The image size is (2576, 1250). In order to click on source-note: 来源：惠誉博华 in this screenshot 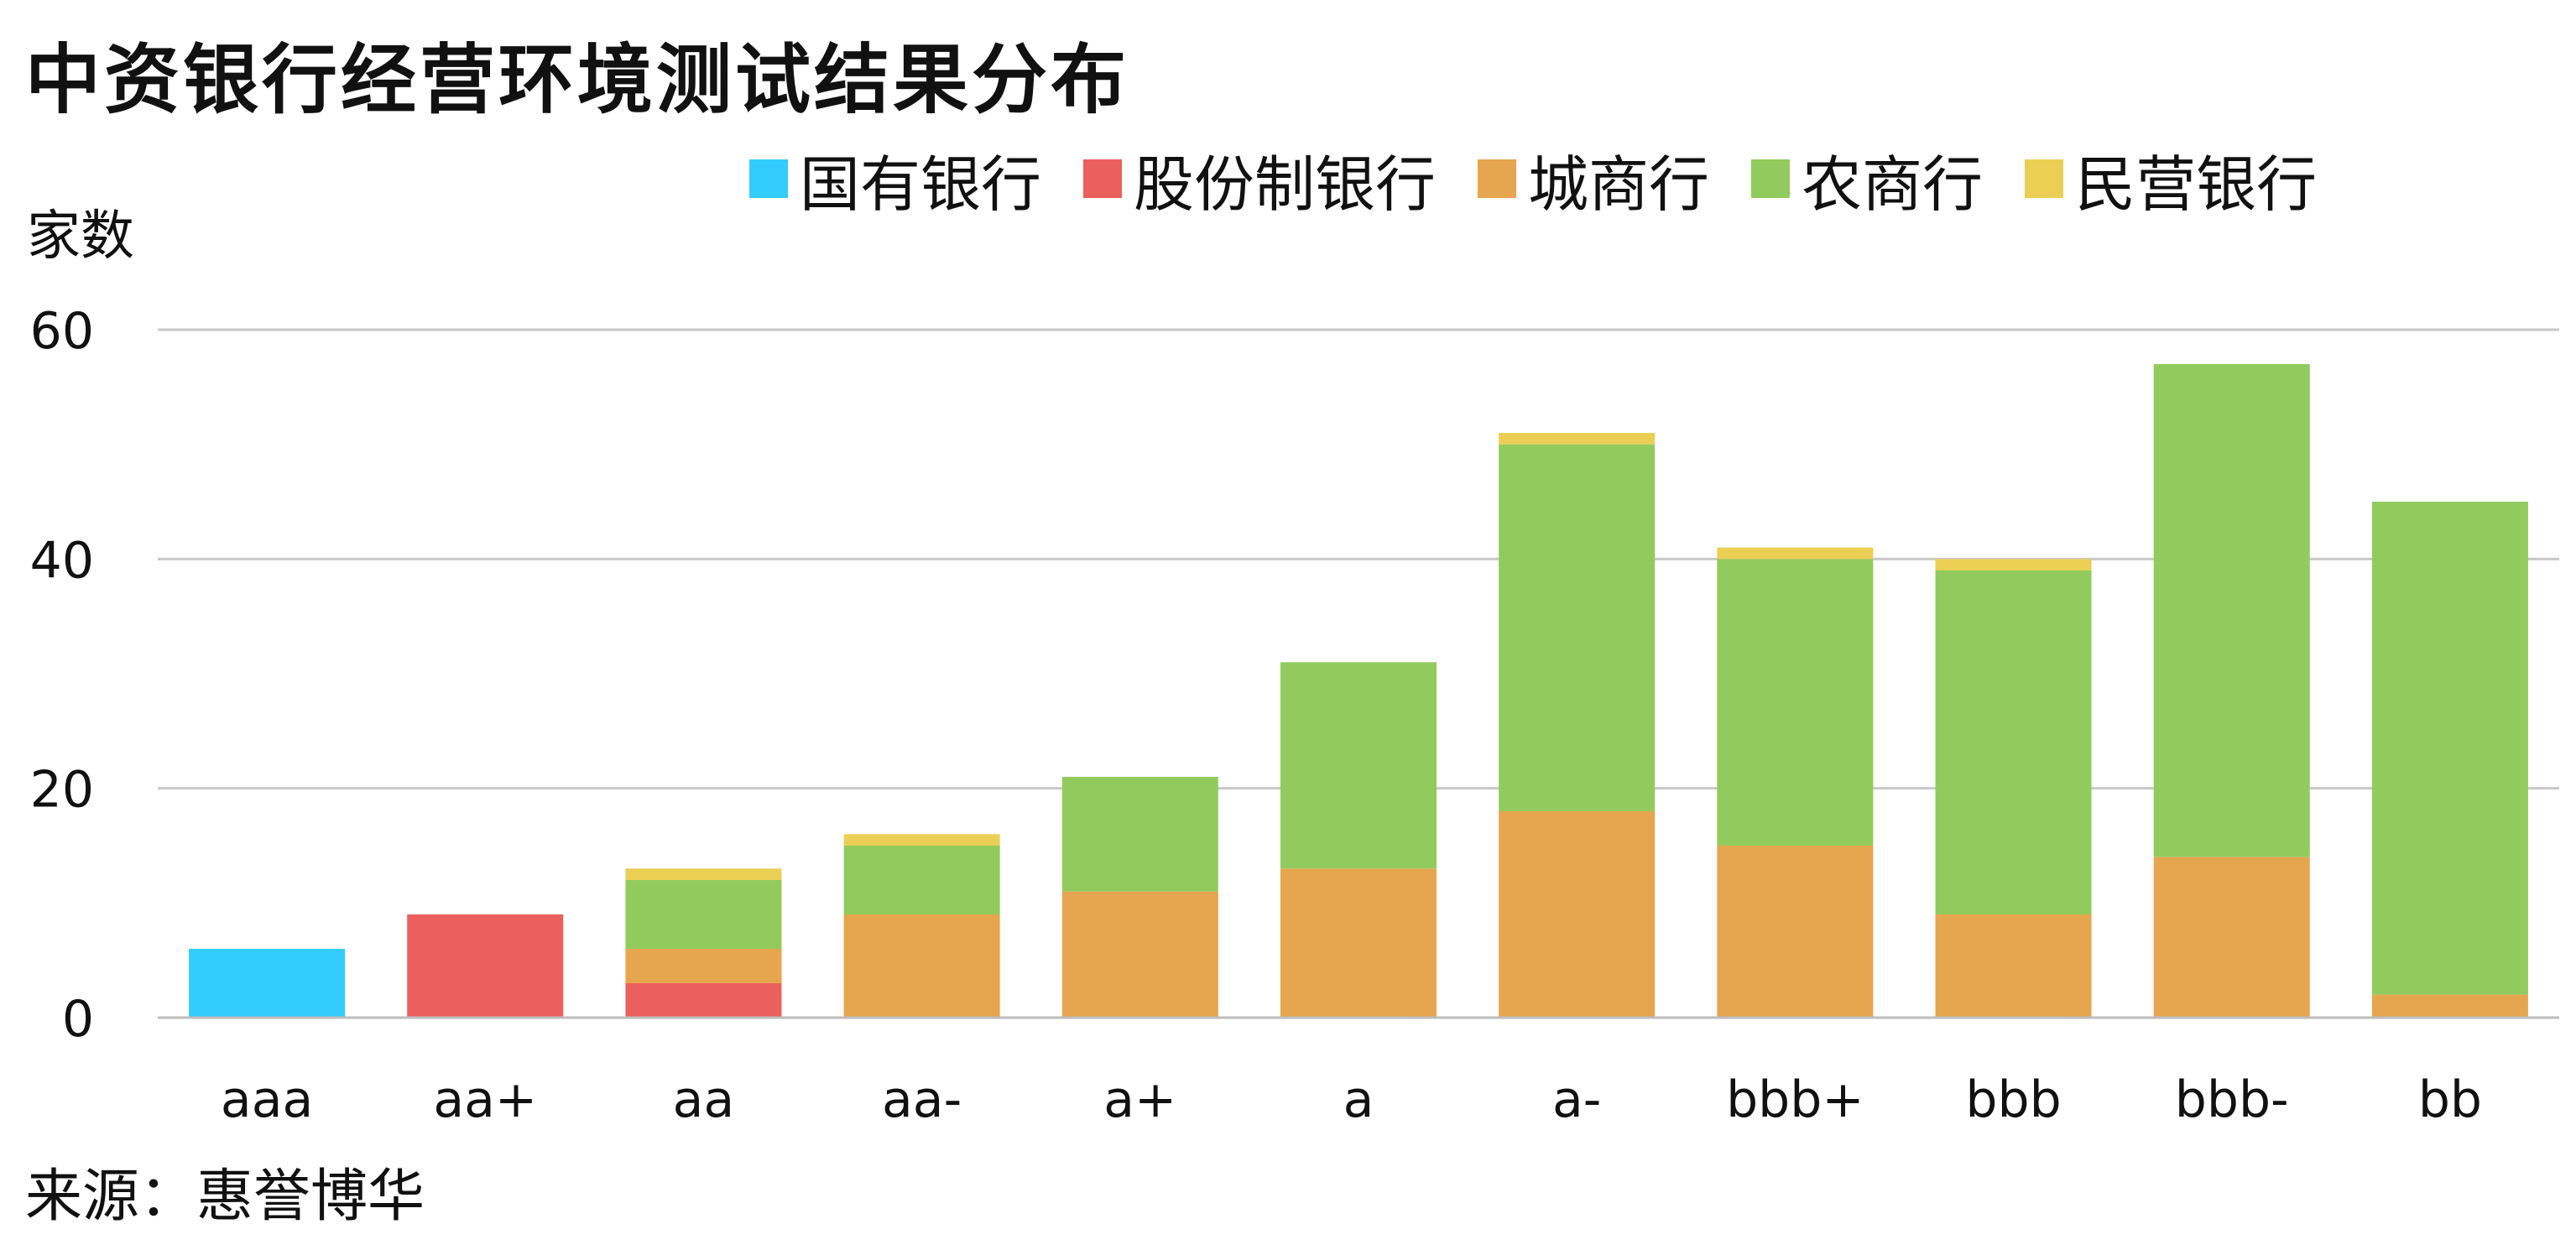, I will do `click(225, 1197)`.